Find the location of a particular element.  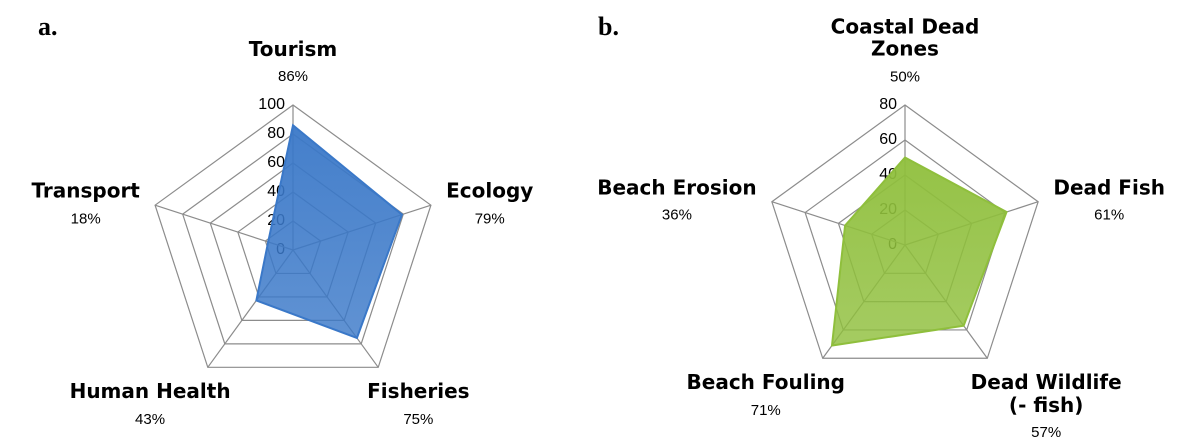

category-label: Fisheries is located at coordinates (418, 391).